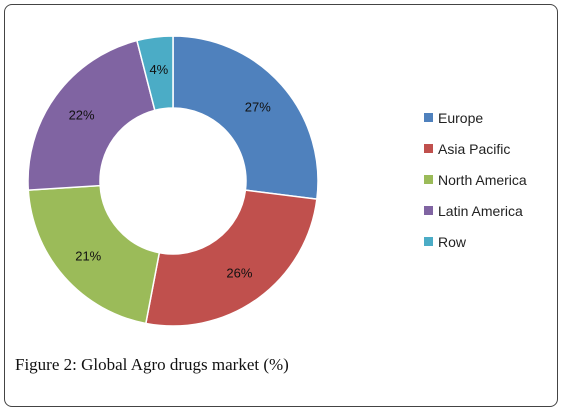 The width and height of the screenshot is (564, 414). What do you see at coordinates (152, 364) in the screenshot?
I see `figure-caption: Figure 2: Global Agro drugs market (%)` at bounding box center [152, 364].